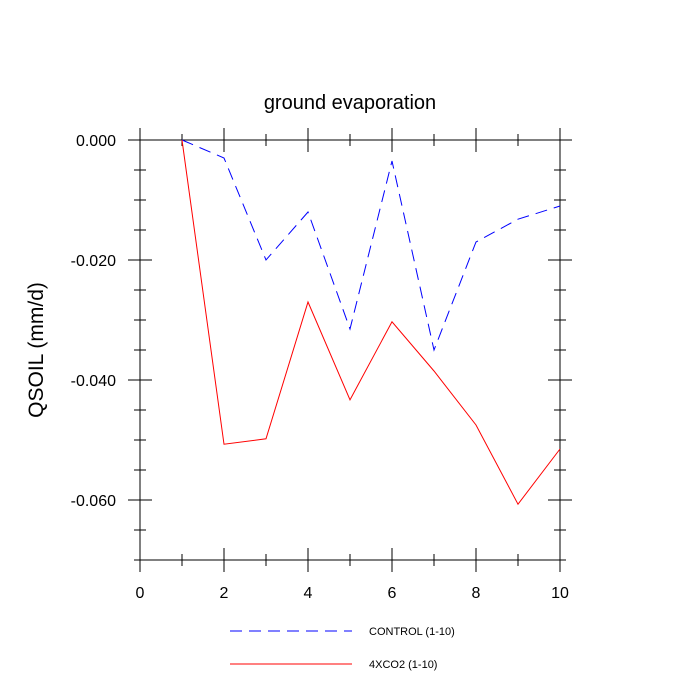 Image resolution: width=700 pixels, height=700 pixels. What do you see at coordinates (93, 381) in the screenshot?
I see `y-tick-label: -0.040` at bounding box center [93, 381].